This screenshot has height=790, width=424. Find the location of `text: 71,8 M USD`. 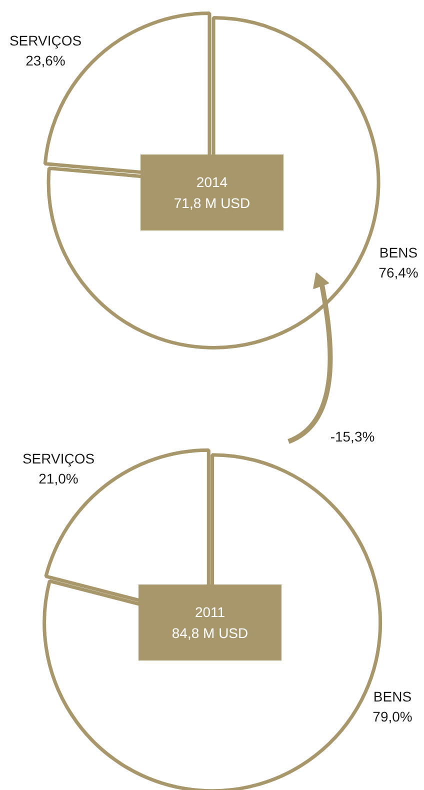

text: 71,8 M USD is located at coordinates (212, 202).